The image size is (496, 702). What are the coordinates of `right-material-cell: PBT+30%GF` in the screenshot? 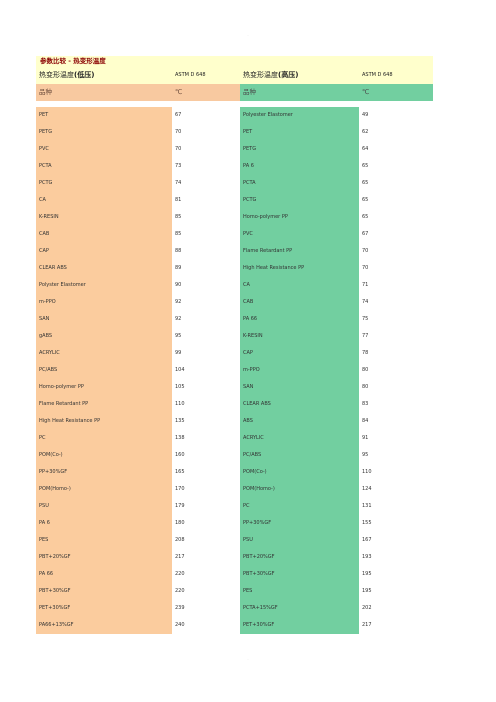 It's located at (299, 574).